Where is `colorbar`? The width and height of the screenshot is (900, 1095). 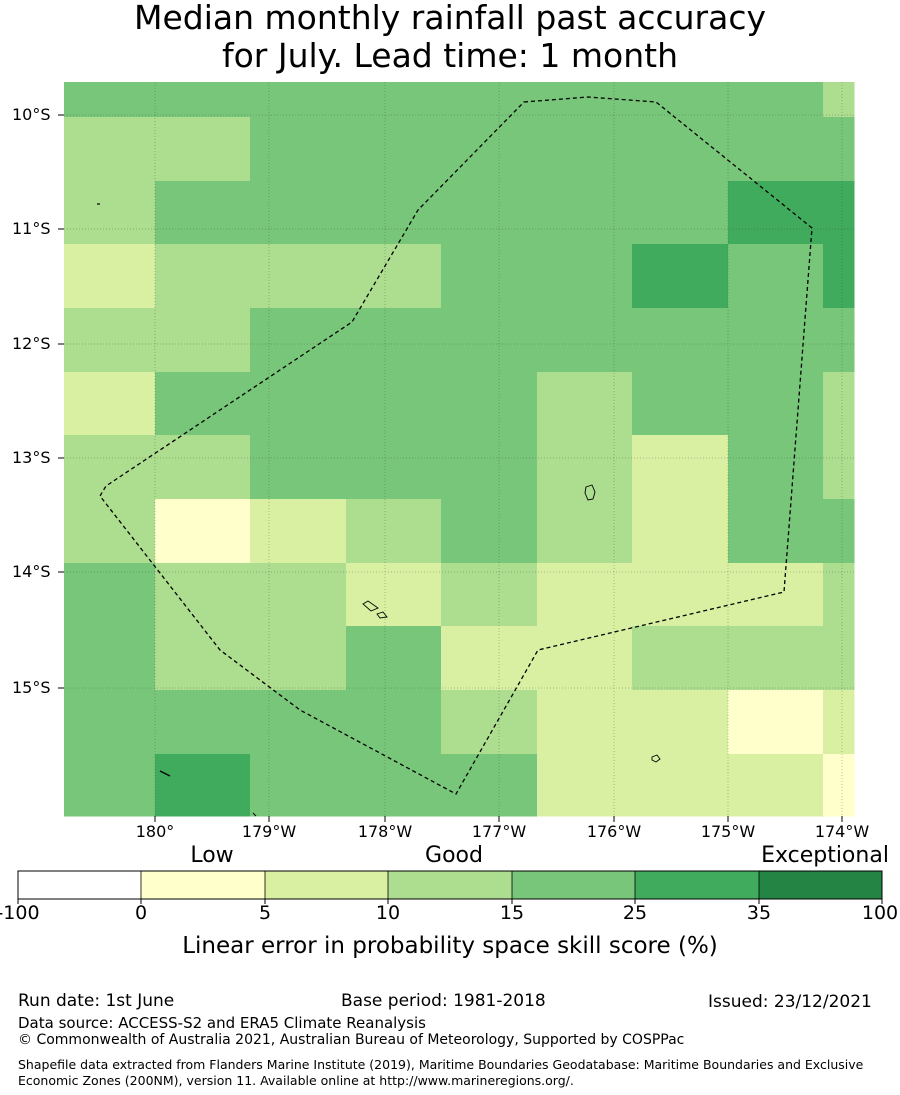 colorbar is located at coordinates (450, 887).